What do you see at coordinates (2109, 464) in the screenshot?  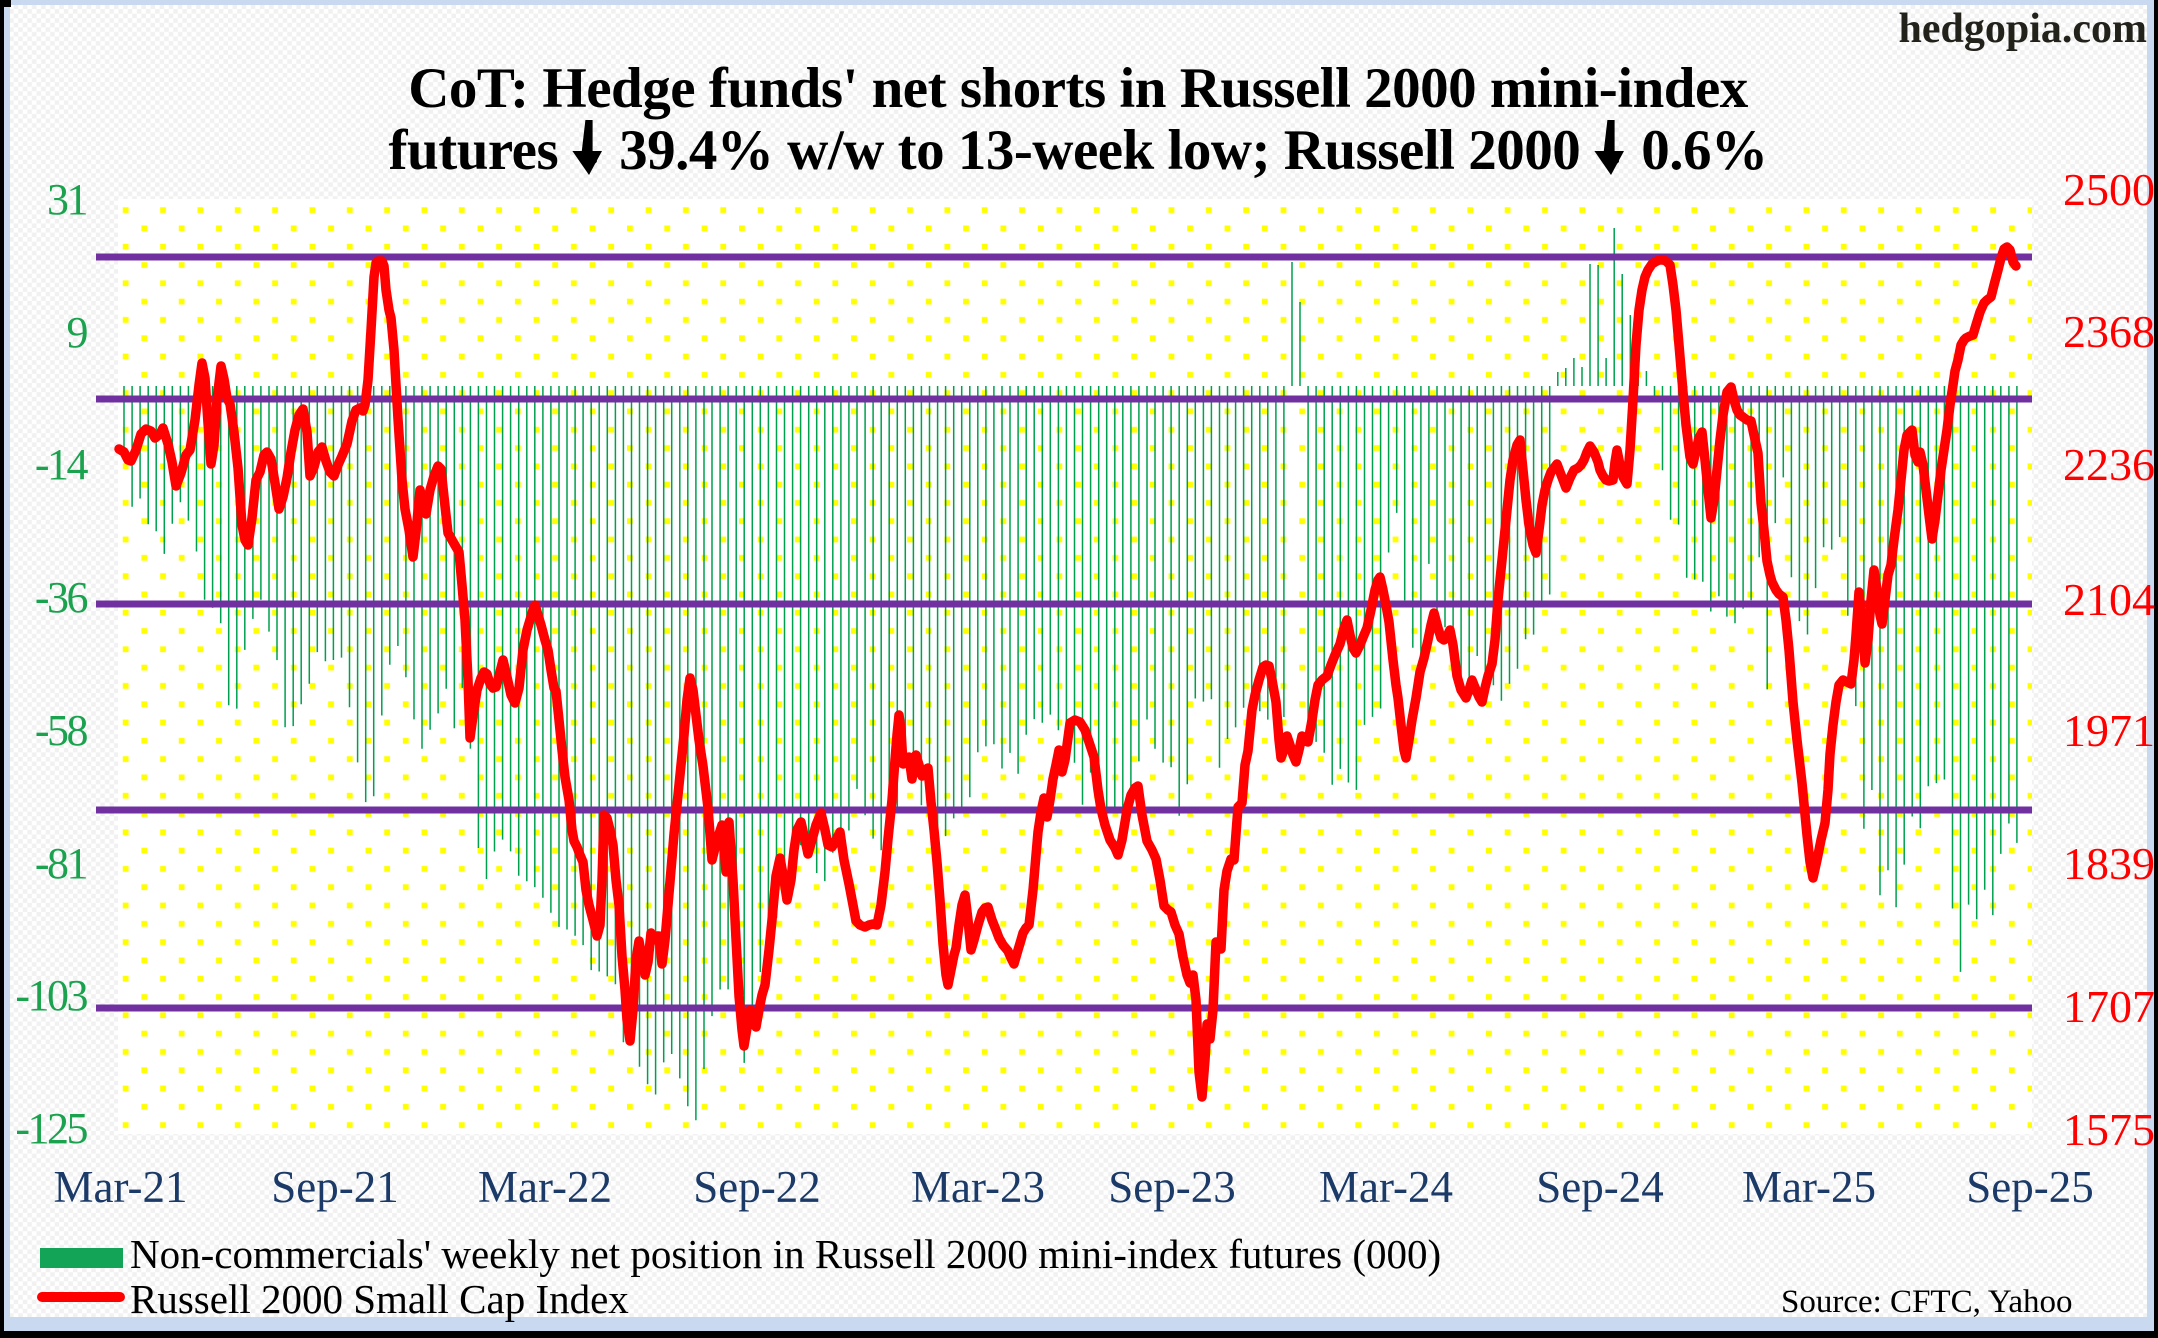 I see `svg-text: 2236` at bounding box center [2109, 464].